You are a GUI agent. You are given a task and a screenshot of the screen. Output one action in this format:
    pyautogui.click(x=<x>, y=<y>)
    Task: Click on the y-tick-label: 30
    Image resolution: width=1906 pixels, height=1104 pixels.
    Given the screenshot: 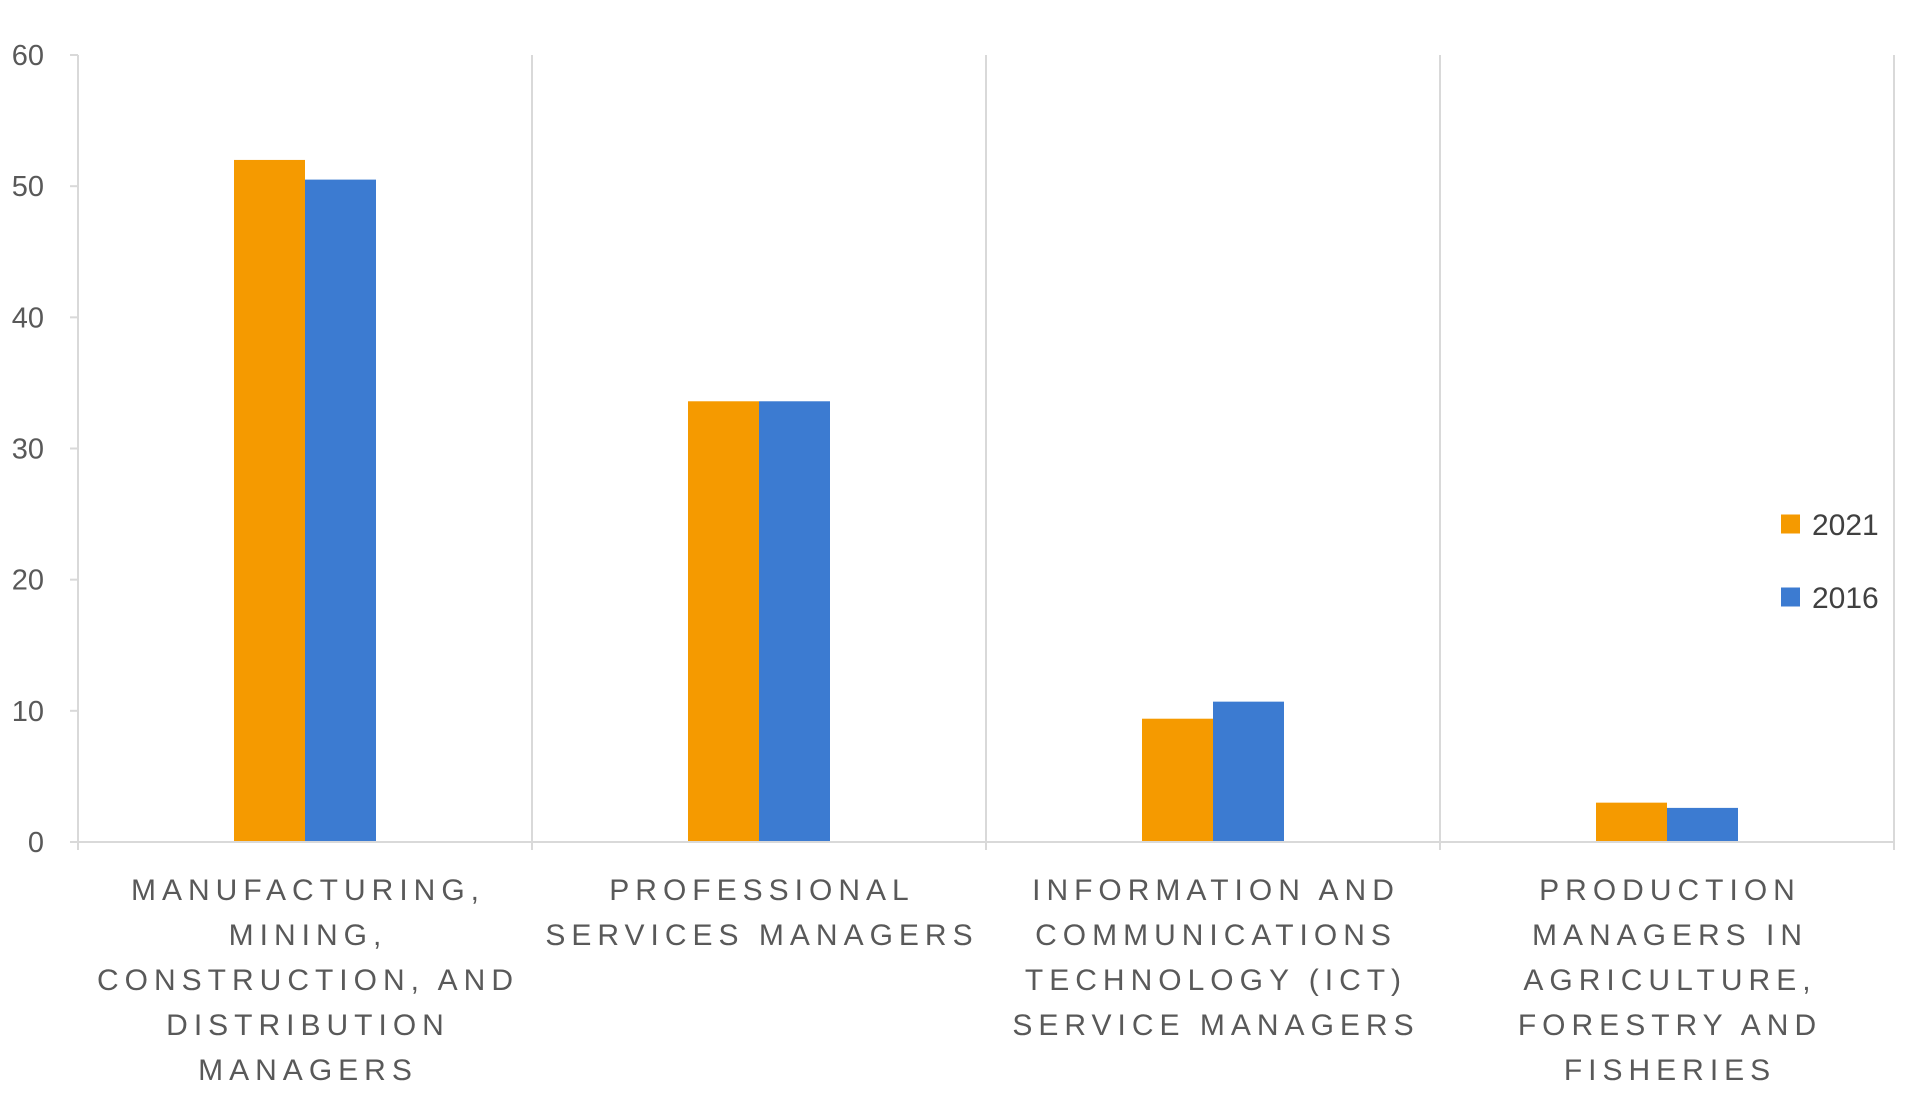 What is the action you would take?
    pyautogui.click(x=28, y=450)
    